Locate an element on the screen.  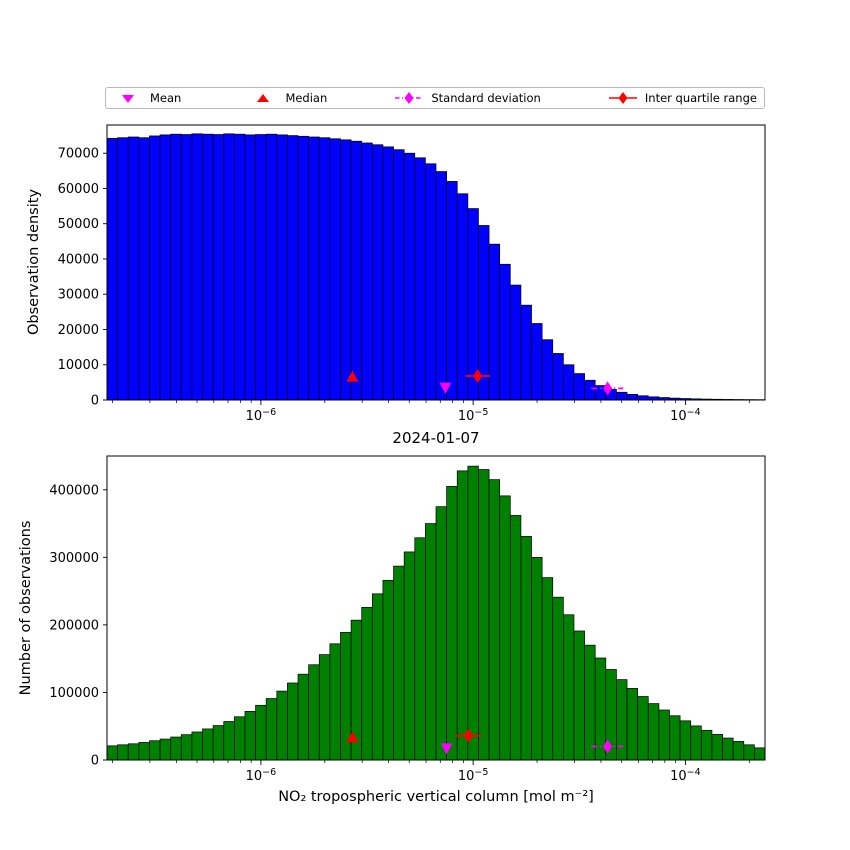
y-tick-label: 300000 is located at coordinates (74, 558).